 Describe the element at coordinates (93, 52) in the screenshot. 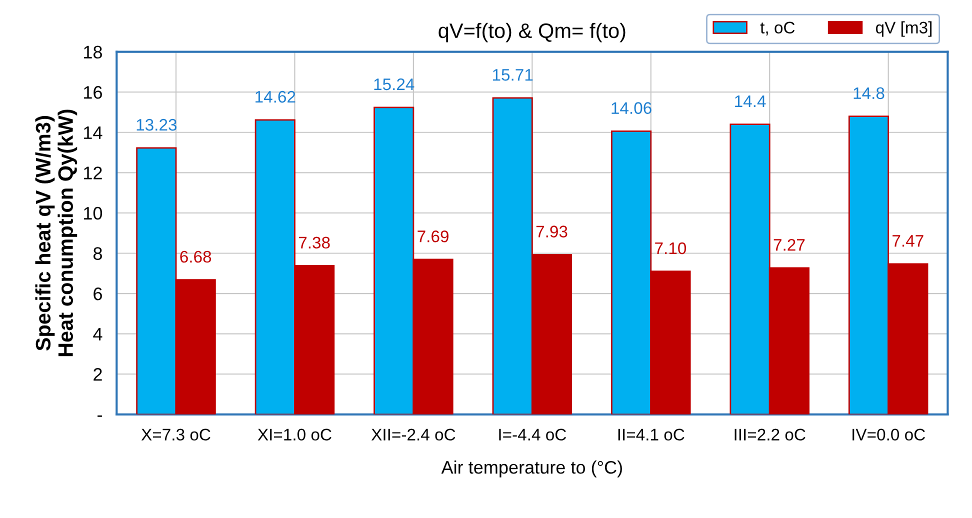

I see `y-tick-label: 18` at that location.